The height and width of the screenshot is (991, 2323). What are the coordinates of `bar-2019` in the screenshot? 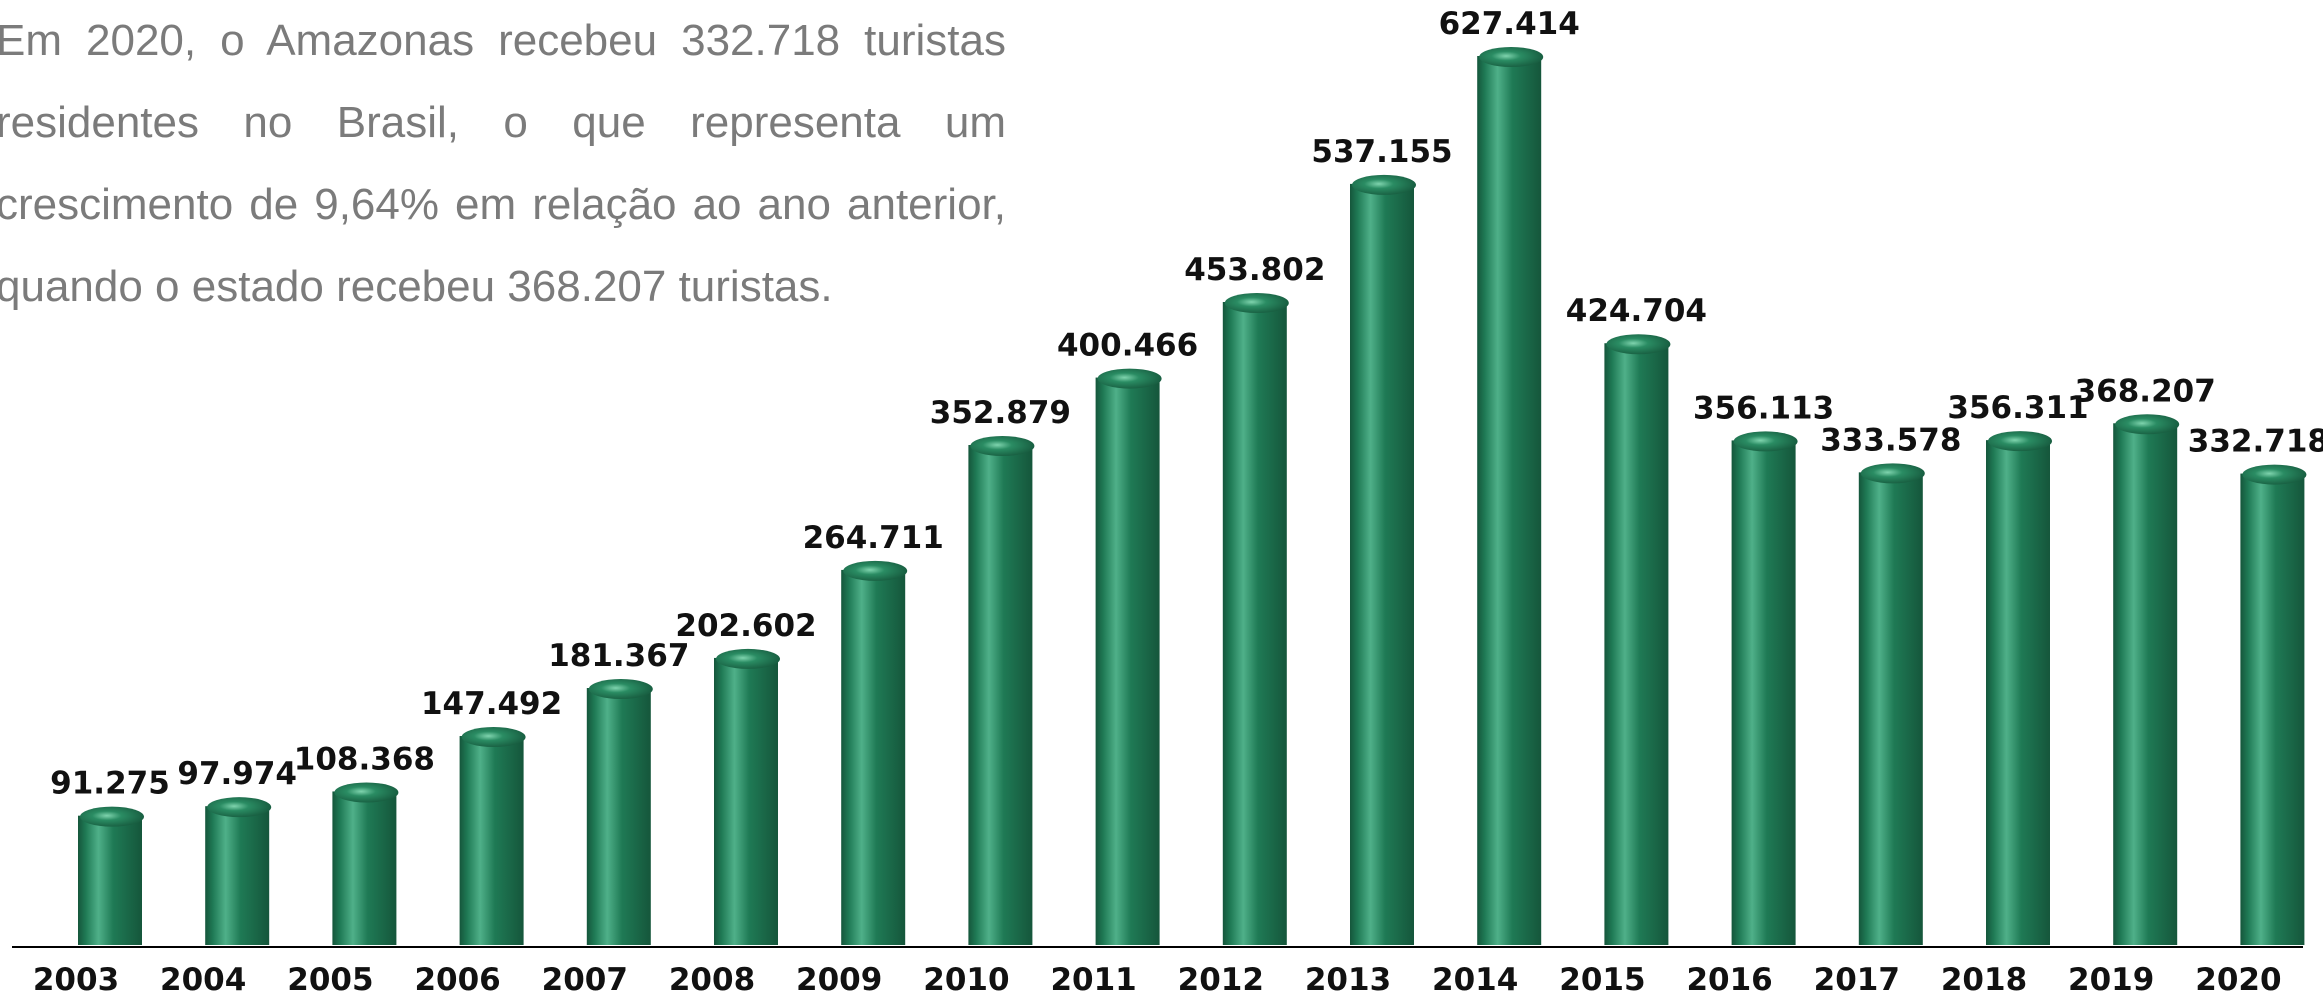 It's located at (2145, 684).